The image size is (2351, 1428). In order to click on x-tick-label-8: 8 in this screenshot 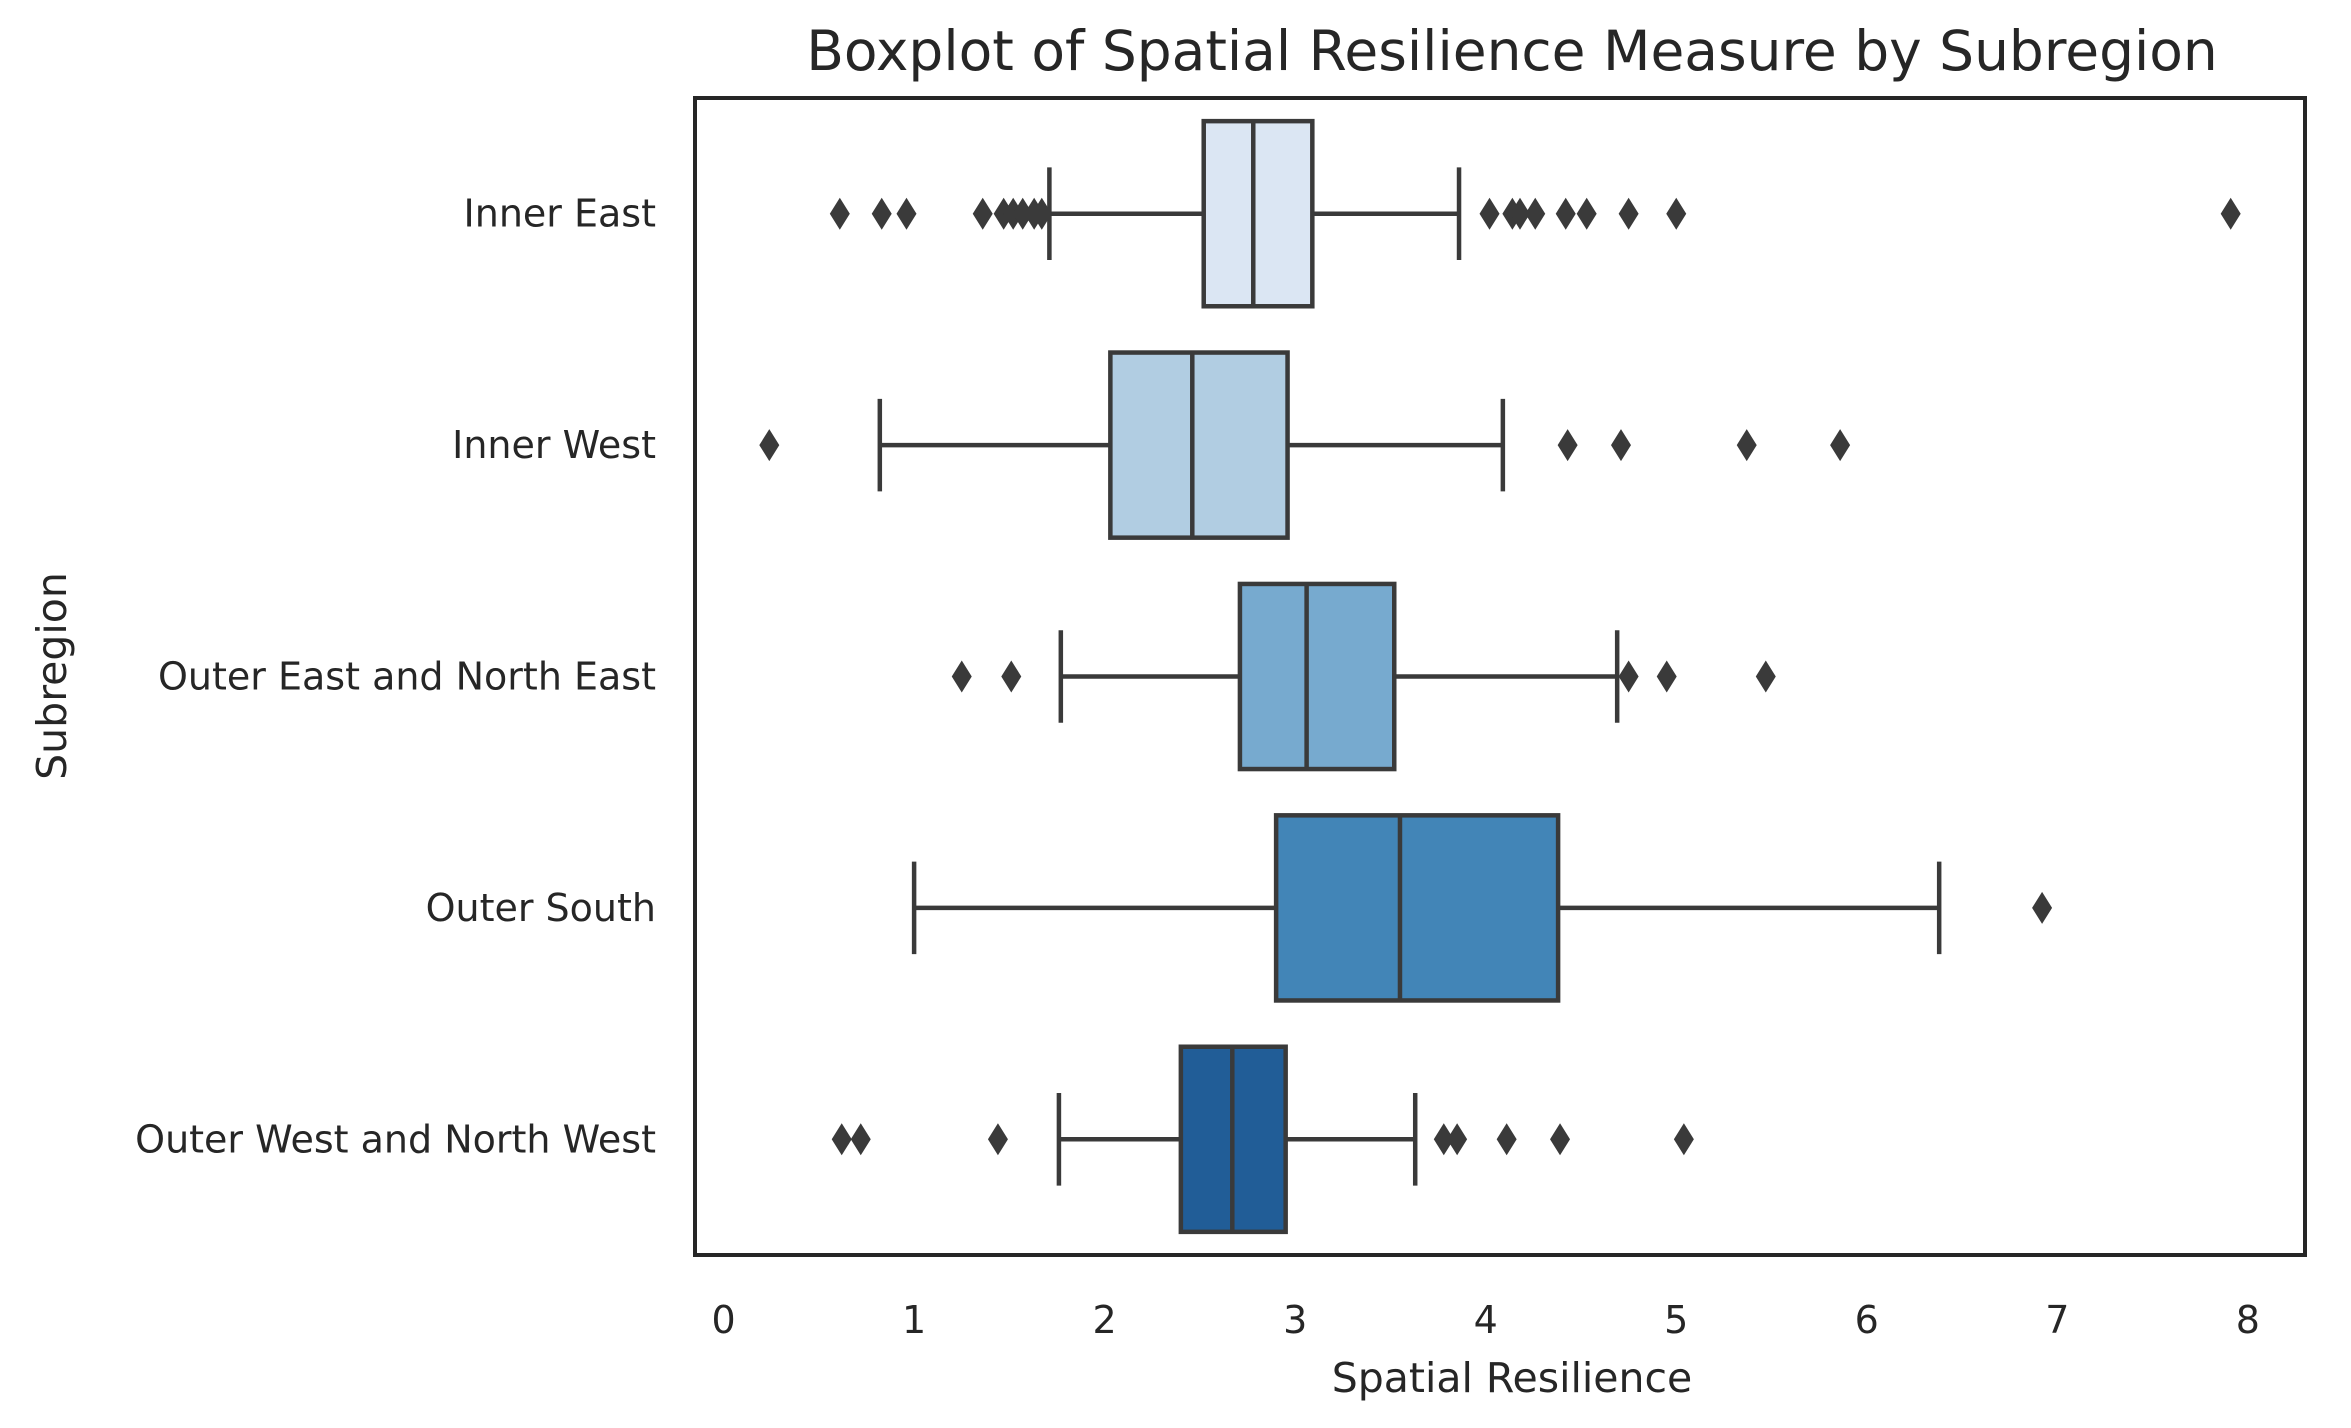, I will do `click(2248, 1320)`.